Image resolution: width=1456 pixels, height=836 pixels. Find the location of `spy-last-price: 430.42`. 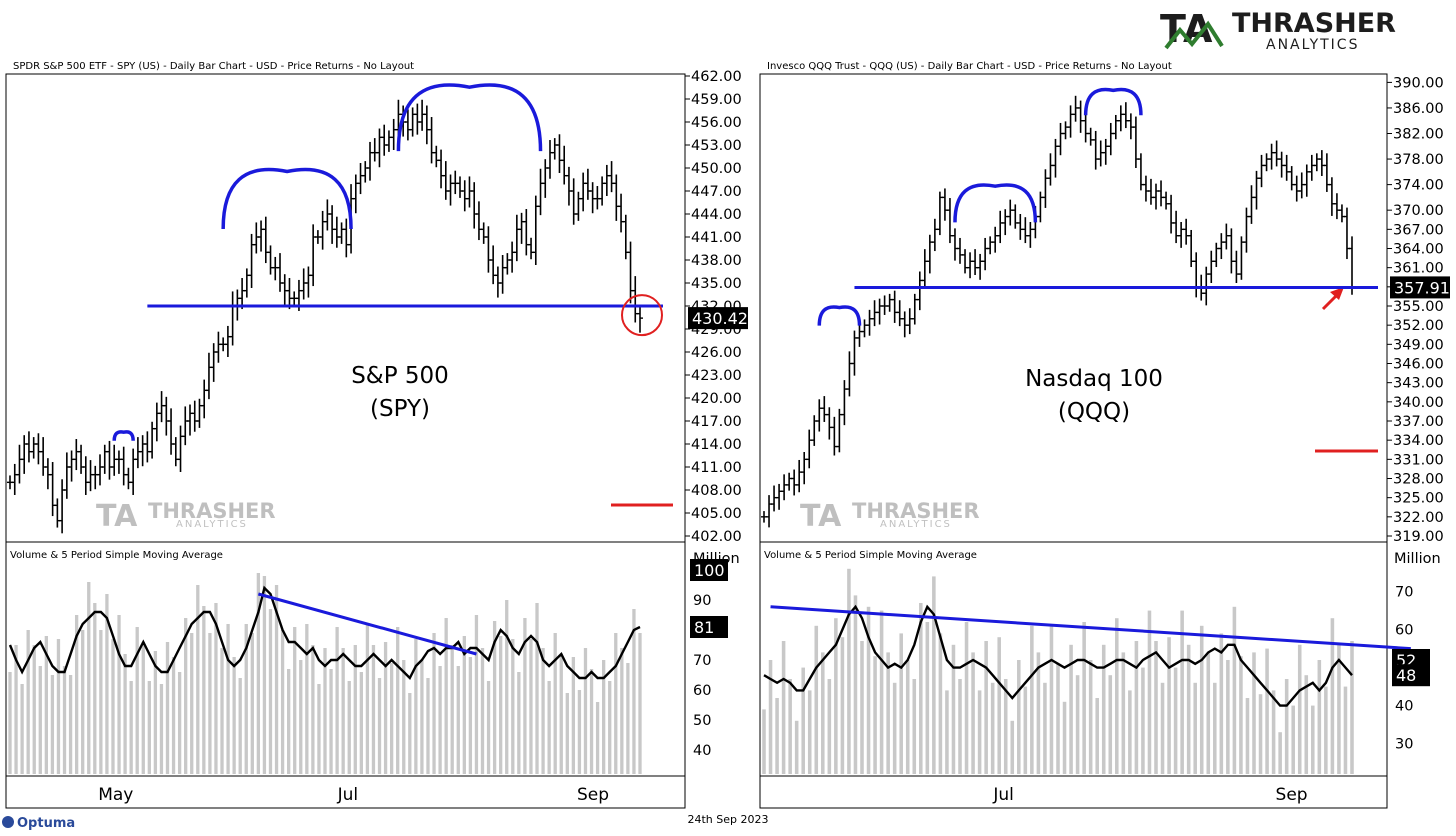

spy-last-price: 430.42 is located at coordinates (720, 318).